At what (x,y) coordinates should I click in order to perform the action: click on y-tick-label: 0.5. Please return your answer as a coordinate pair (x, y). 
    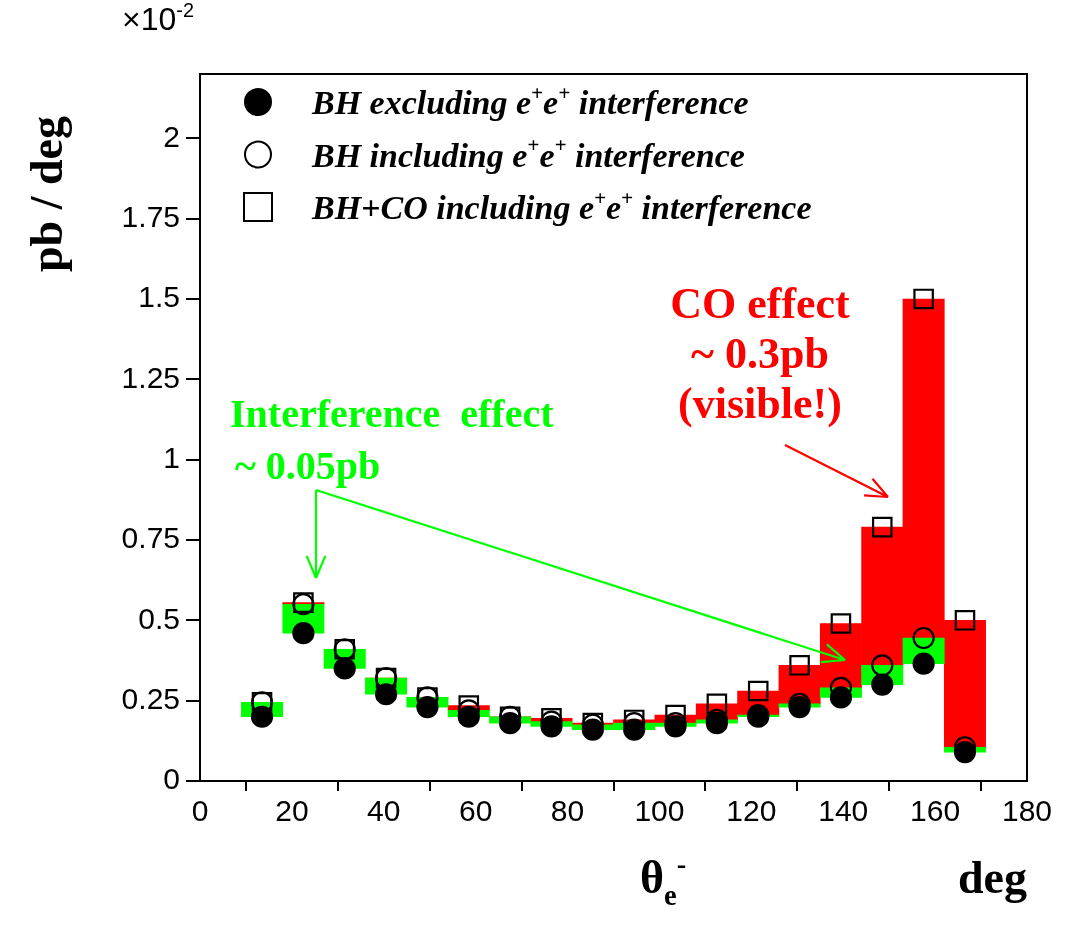
    Looking at the image, I should click on (159, 618).